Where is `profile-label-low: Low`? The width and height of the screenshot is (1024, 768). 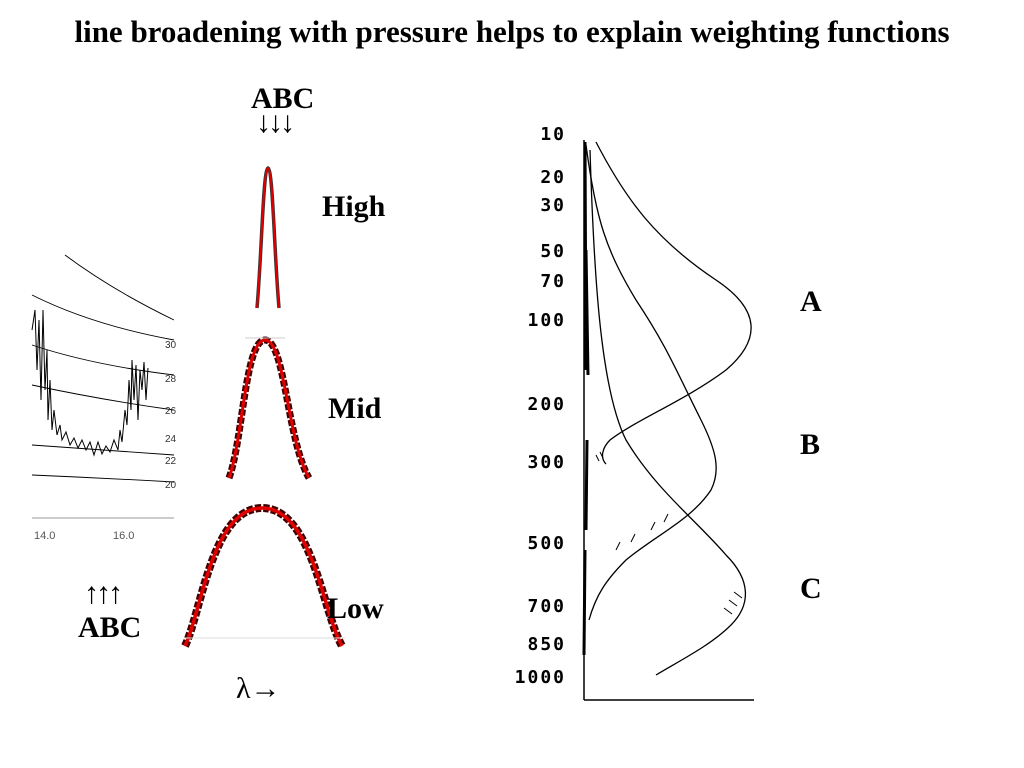 profile-label-low: Low is located at coordinates (355, 608).